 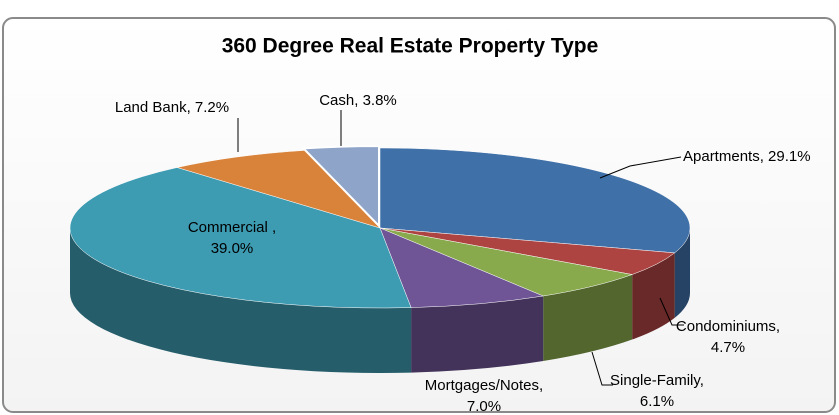 What do you see at coordinates (657, 401) in the screenshot?
I see `data-label-line: 6.1%` at bounding box center [657, 401].